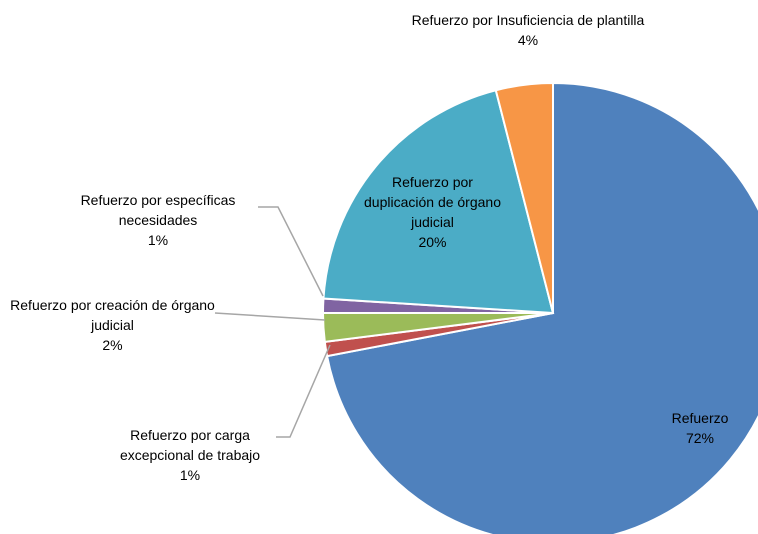  What do you see at coordinates (700, 418) in the screenshot?
I see `slice-name: Refuerzo` at bounding box center [700, 418].